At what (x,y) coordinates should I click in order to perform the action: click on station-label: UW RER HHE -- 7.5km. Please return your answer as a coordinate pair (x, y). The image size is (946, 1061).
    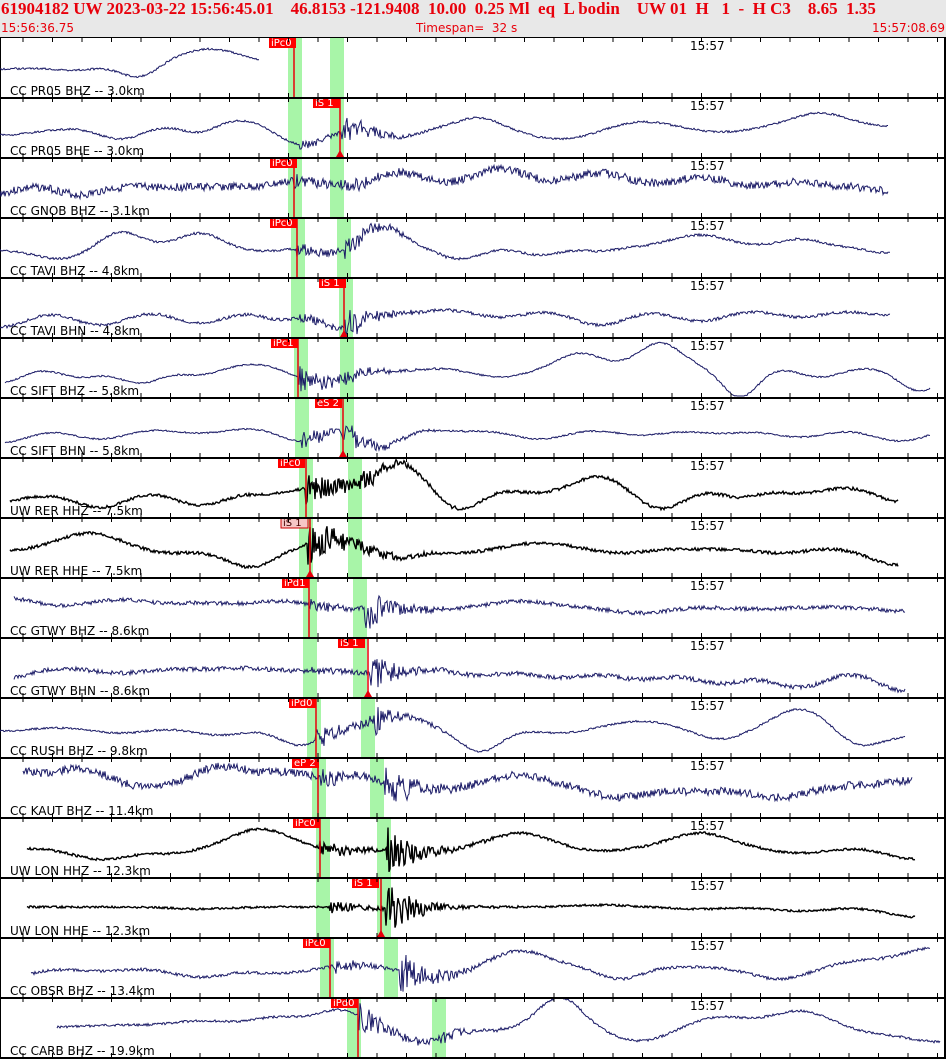
    Looking at the image, I should click on (76, 570).